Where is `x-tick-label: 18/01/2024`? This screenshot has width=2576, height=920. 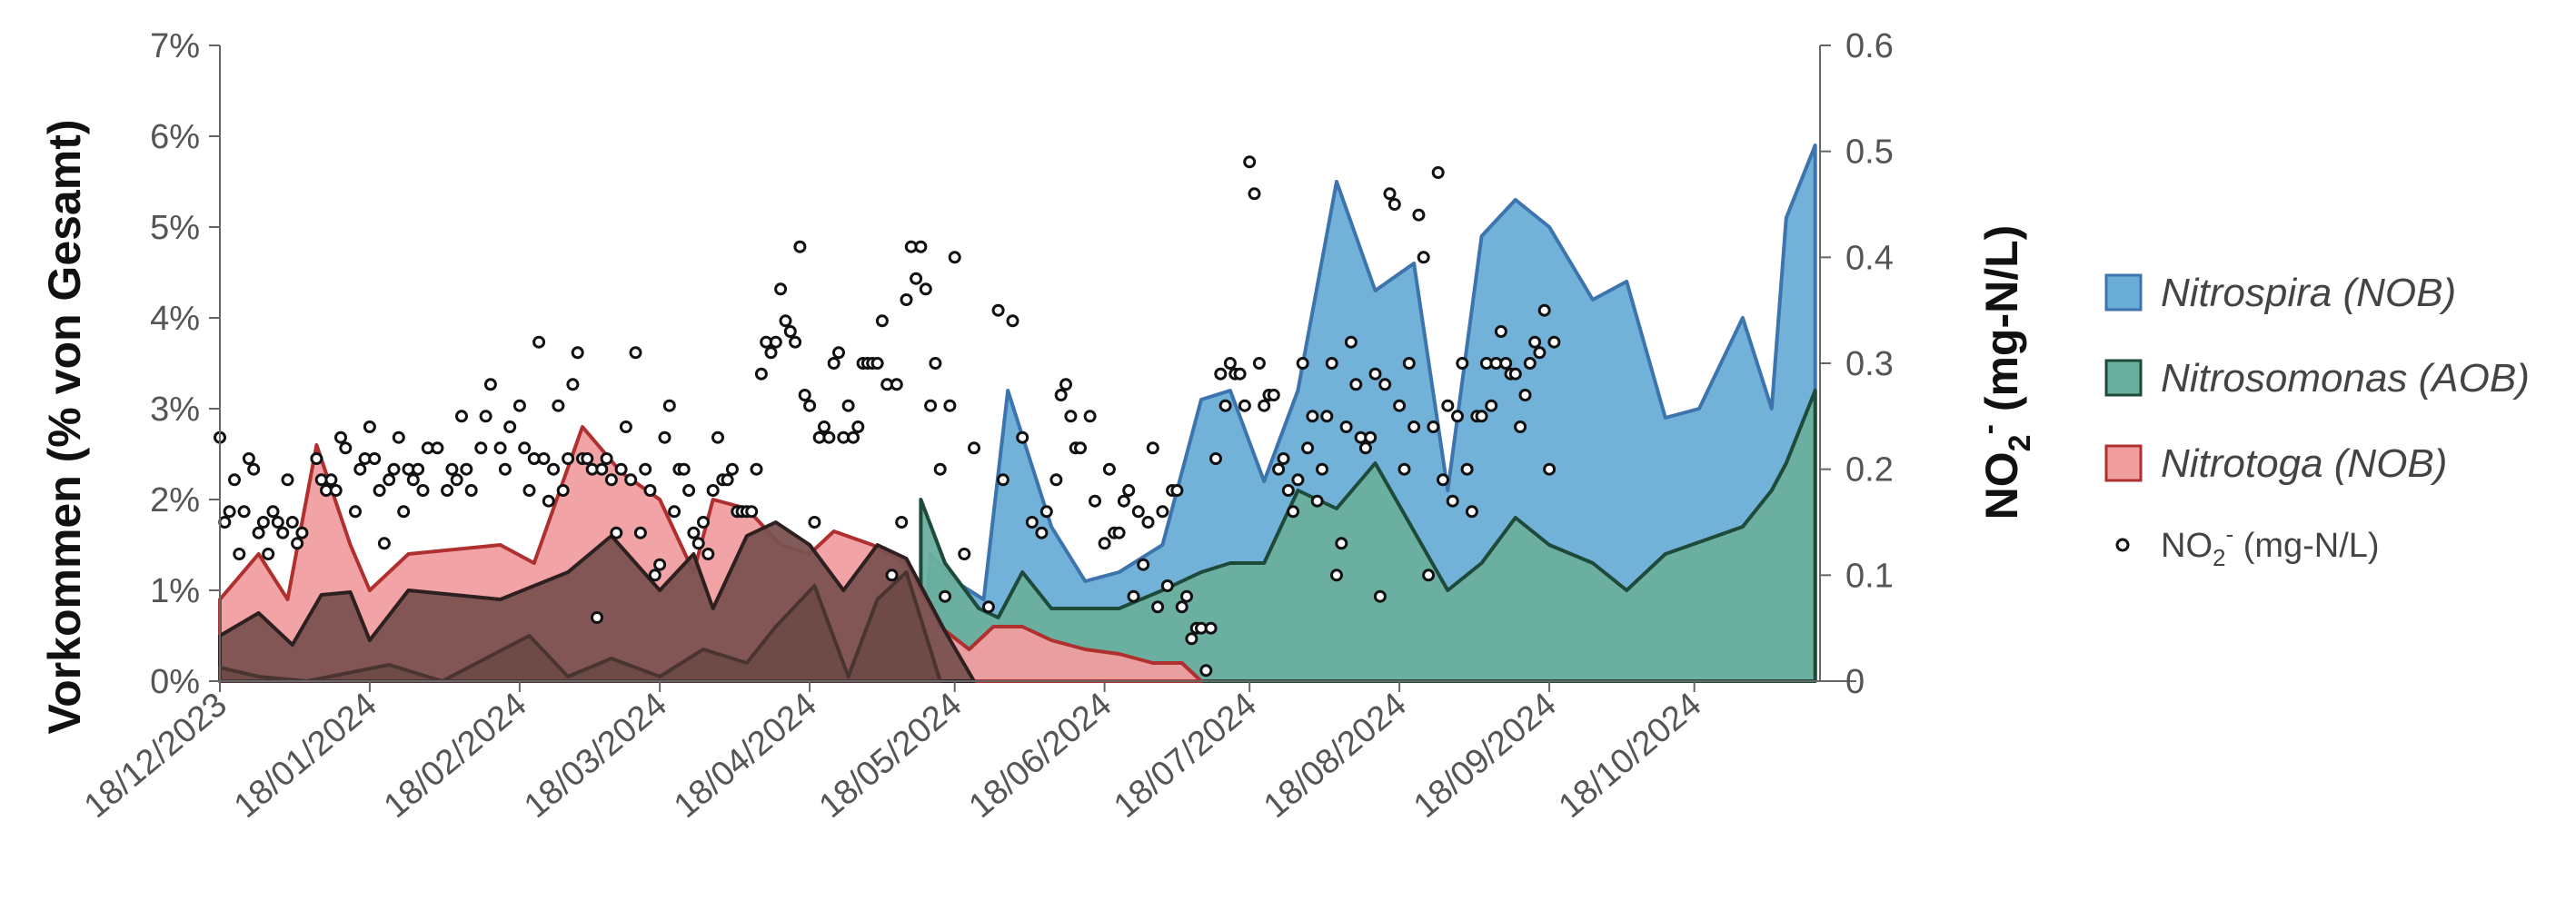
x-tick-label: 18/01/2024 is located at coordinates (306, 756).